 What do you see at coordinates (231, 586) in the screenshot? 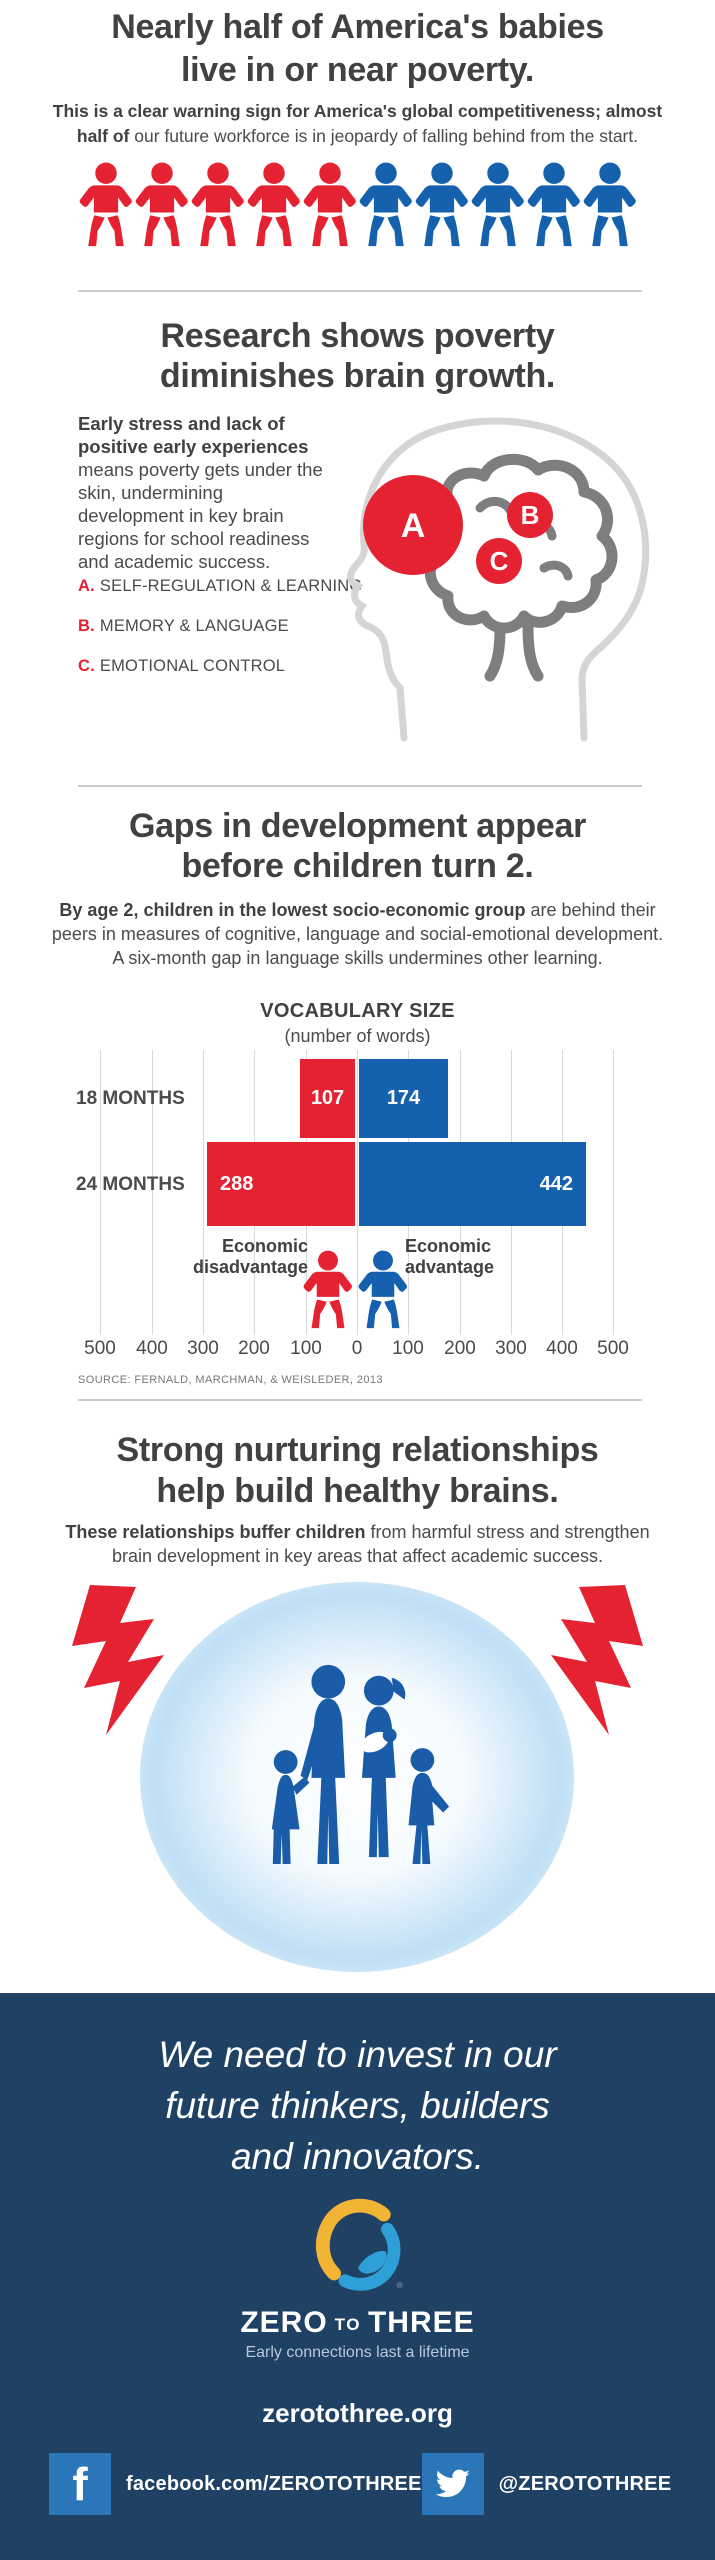
I see `legend-label-a: SELF-REGULATION & LEARNING` at bounding box center [231, 586].